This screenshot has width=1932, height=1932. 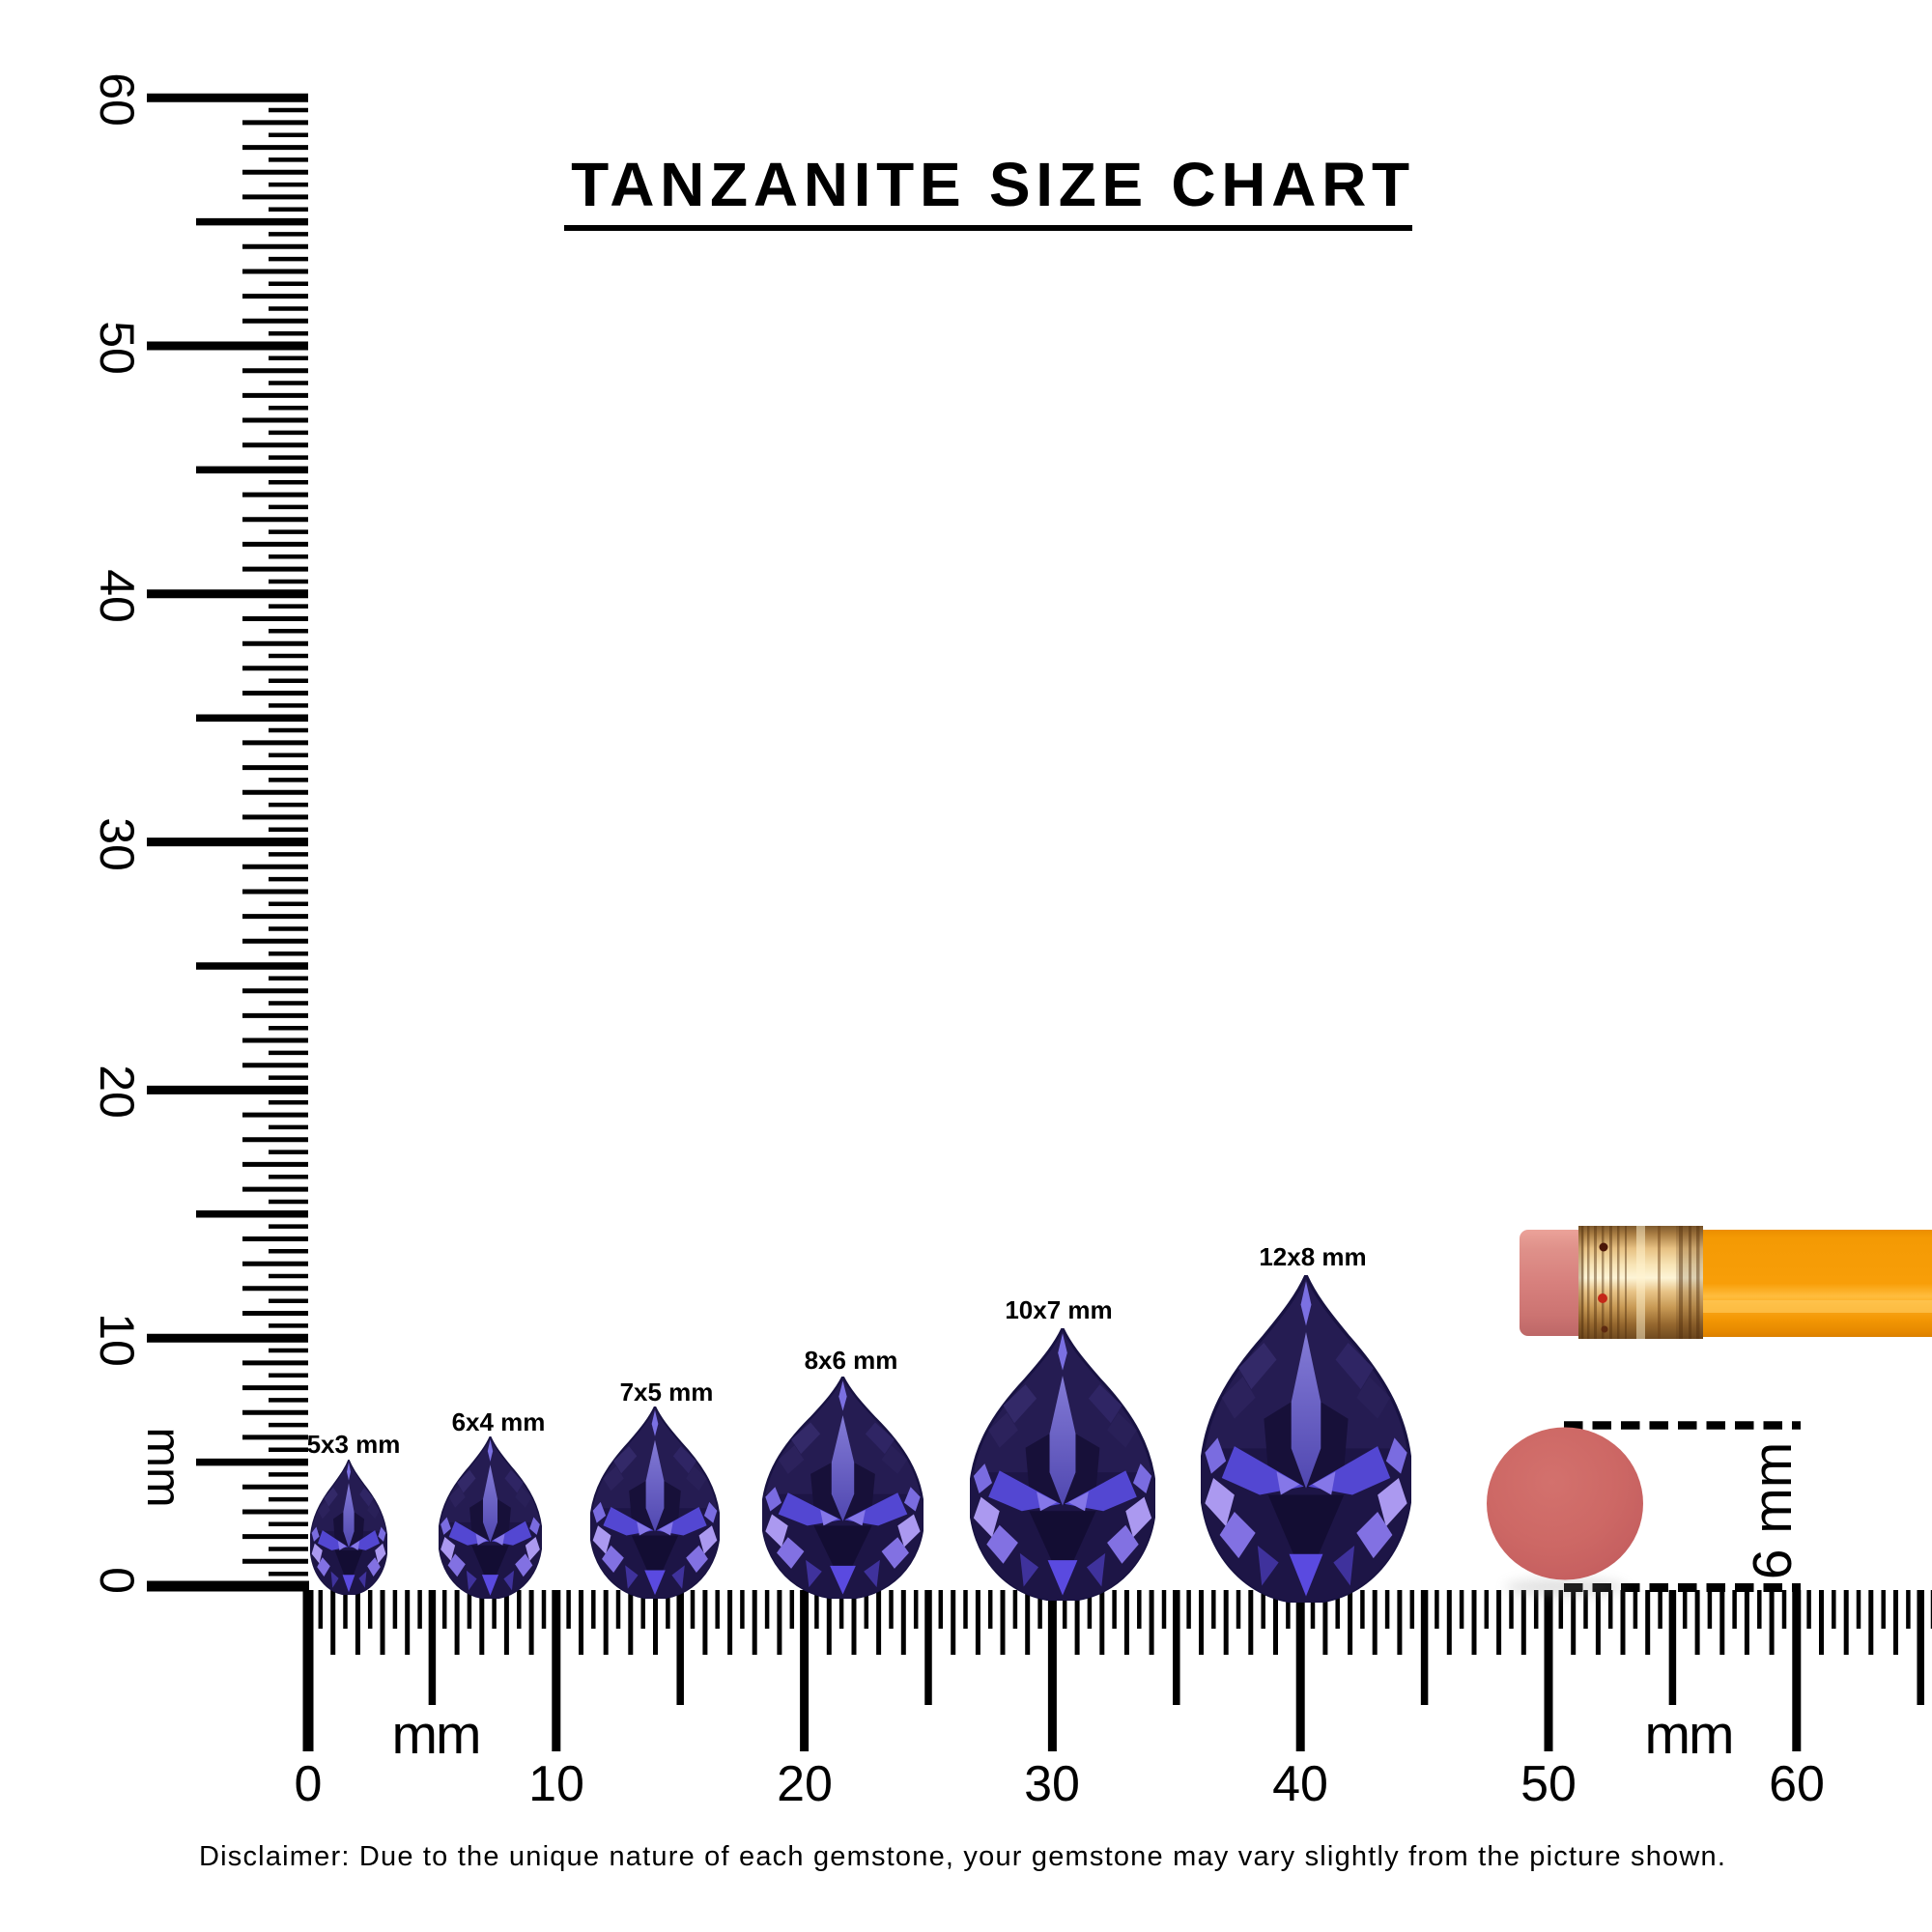 I want to click on svg-text: 5x3 mm, so click(x=354, y=1444).